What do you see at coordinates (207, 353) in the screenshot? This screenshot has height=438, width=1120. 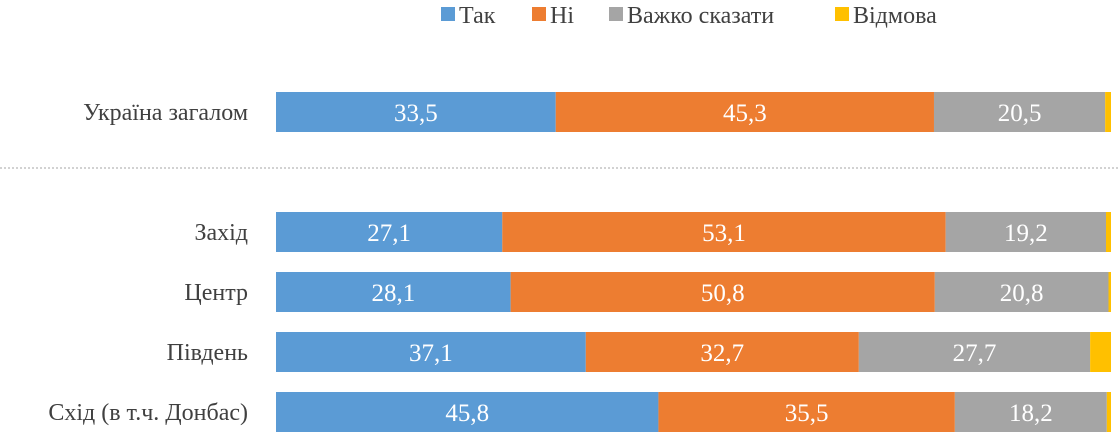 I see `category-label: Південь` at bounding box center [207, 353].